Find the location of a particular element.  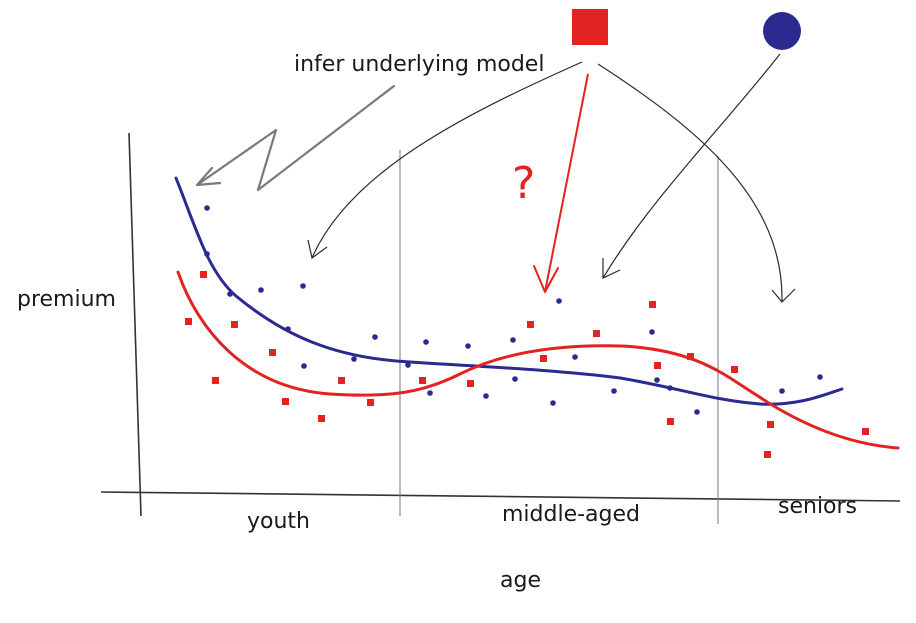

square-to-youth-arrowhead is located at coordinates (317, 249).